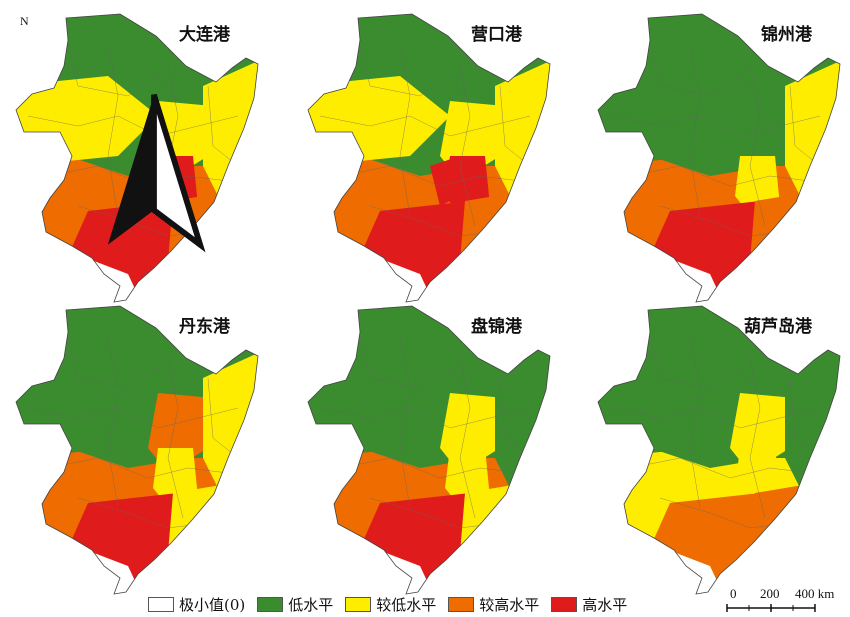  I want to click on legend: 极小值(0) 低水平 较低水平 较高水平 高水平, so click(393, 604).